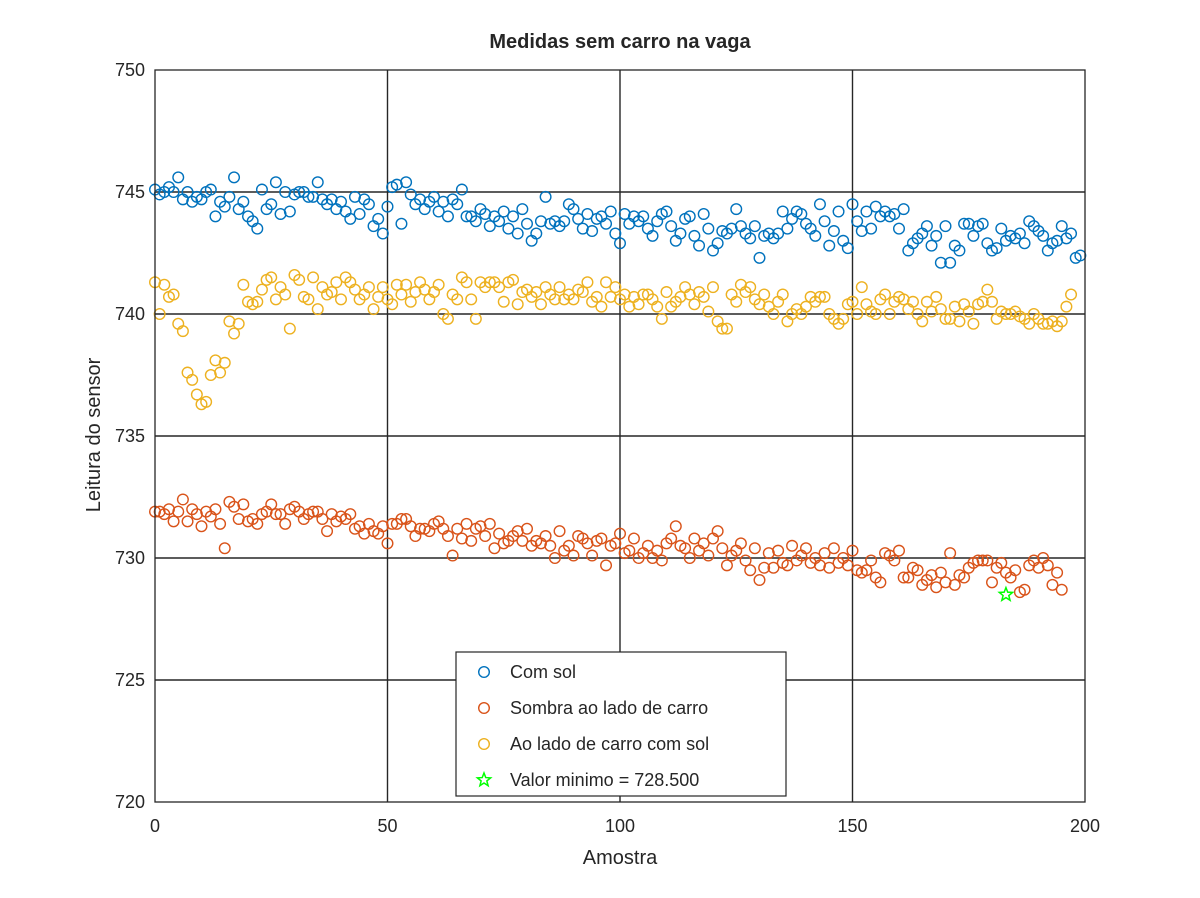  Describe the element at coordinates (609, 744) in the screenshot. I see `legend-label: Ao lado de carro com sol` at that location.